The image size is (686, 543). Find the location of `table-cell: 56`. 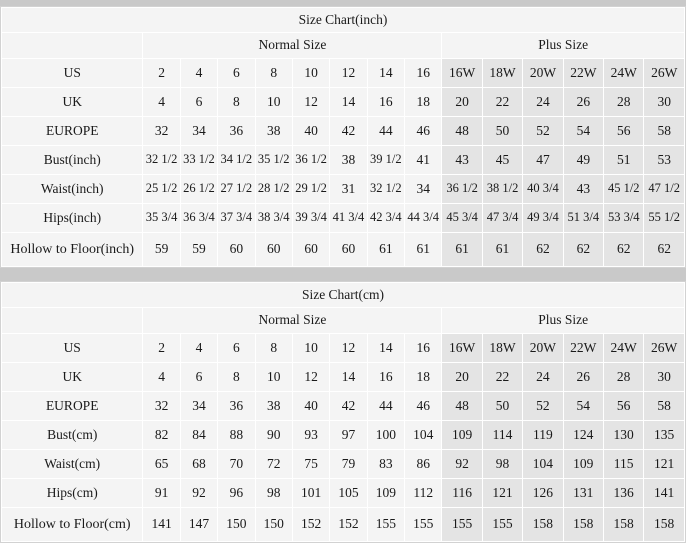

table-cell: 56 is located at coordinates (624, 131).